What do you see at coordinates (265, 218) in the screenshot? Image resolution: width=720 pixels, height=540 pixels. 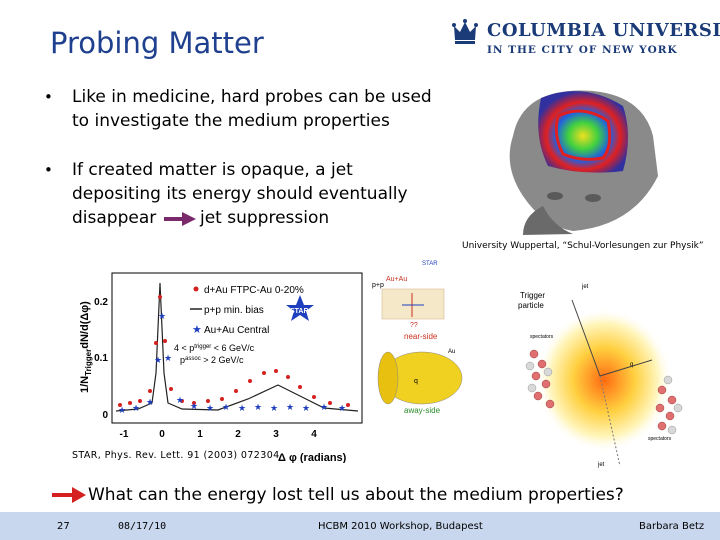 I see `bullet-2-conclusion: jet suppression` at bounding box center [265, 218].